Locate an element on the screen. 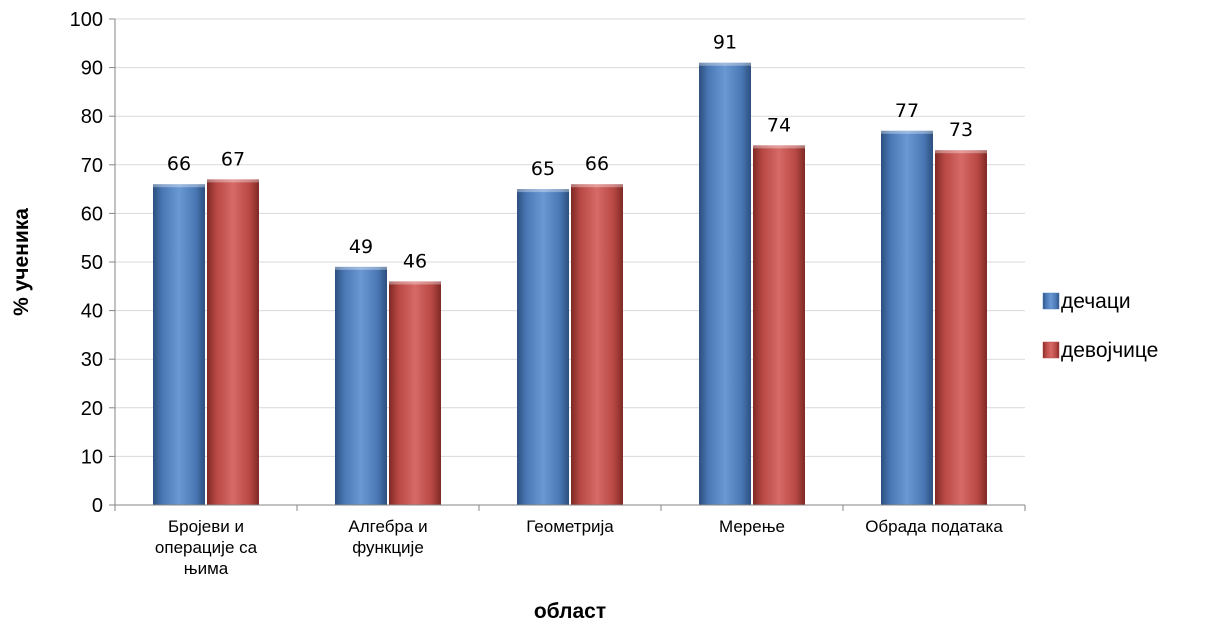 This screenshot has width=1223, height=630. x-tick-label-line: Алгебра и is located at coordinates (387, 526).